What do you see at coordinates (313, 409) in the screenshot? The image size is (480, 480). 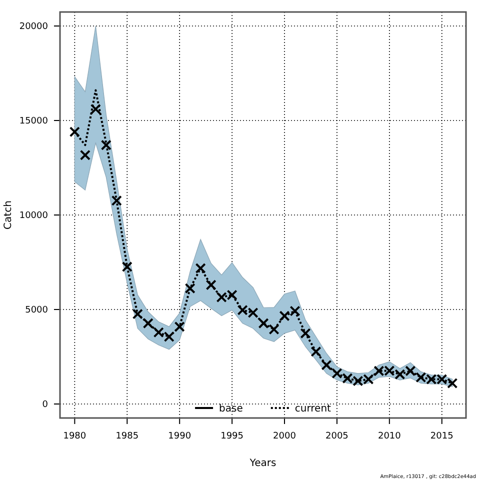 I see `legend-label: current` at bounding box center [313, 409].